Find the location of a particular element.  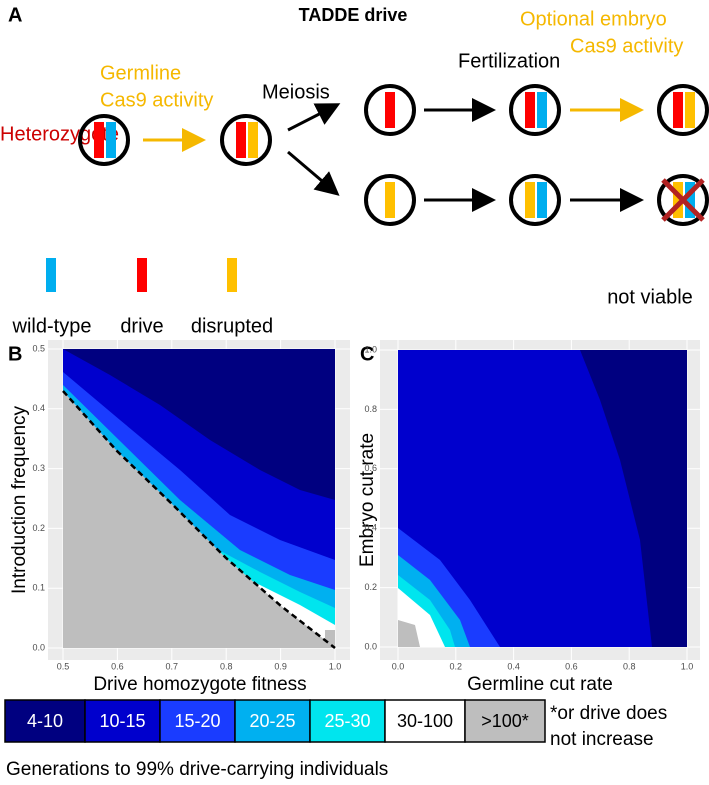

heatmap is located at coordinates (199, 499).